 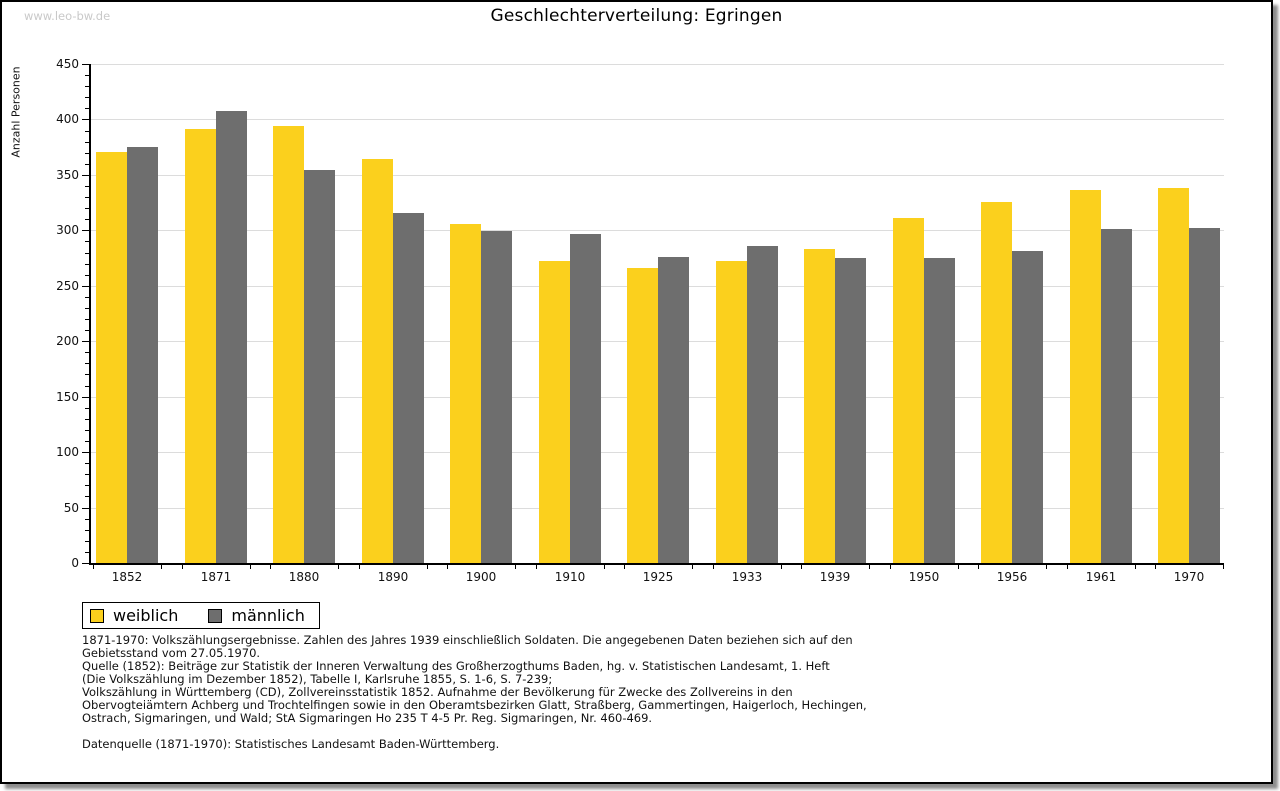 I want to click on x-tick-end-1961, so click(x=1135, y=566).